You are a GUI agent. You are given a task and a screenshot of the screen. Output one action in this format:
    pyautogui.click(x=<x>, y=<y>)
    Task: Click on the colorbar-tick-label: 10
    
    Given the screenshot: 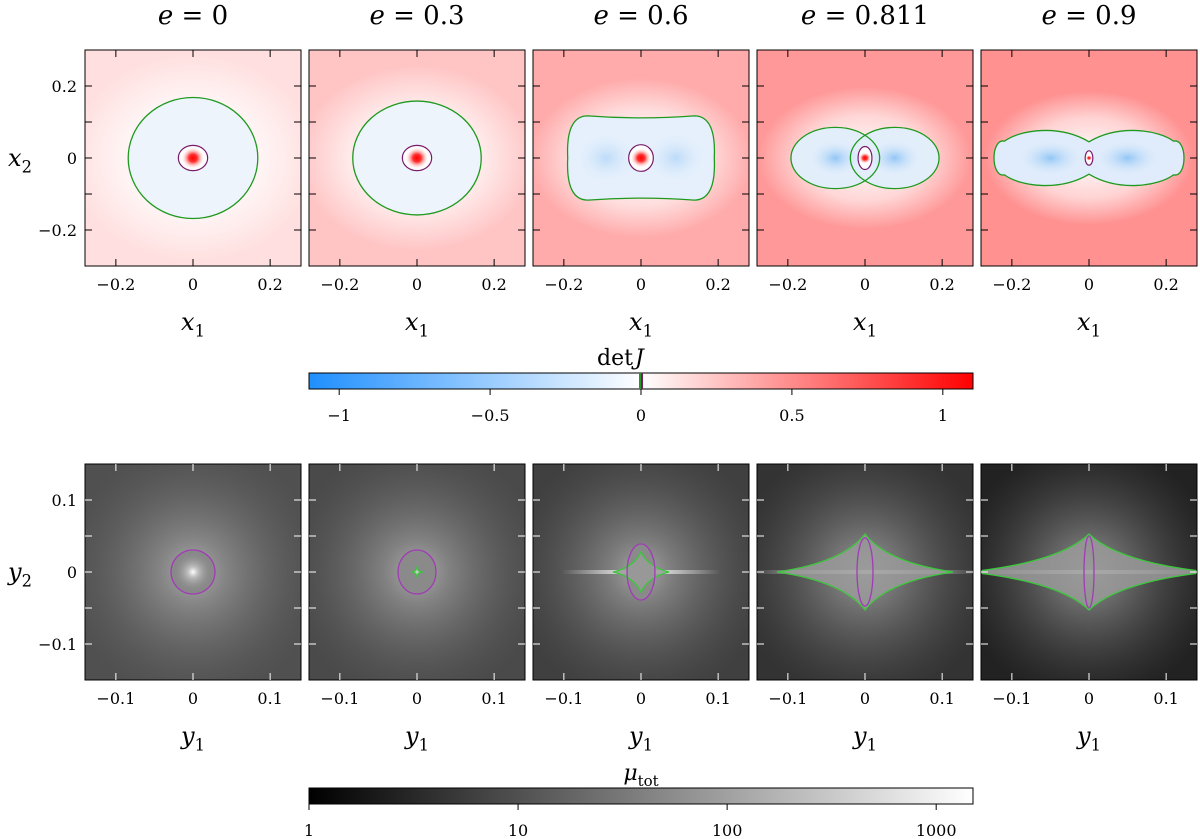 What is the action you would take?
    pyautogui.click(x=518, y=830)
    